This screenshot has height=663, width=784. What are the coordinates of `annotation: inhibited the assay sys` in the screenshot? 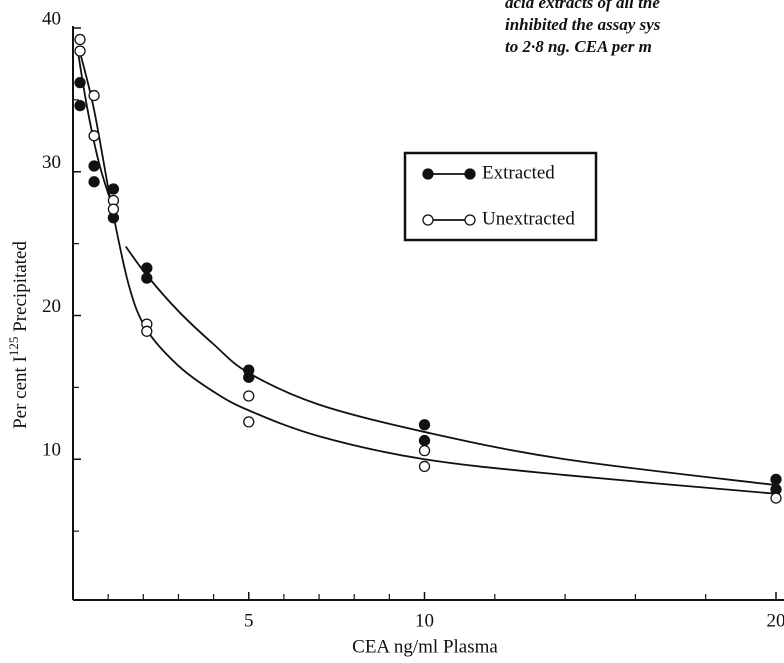 It's located at (583, 24).